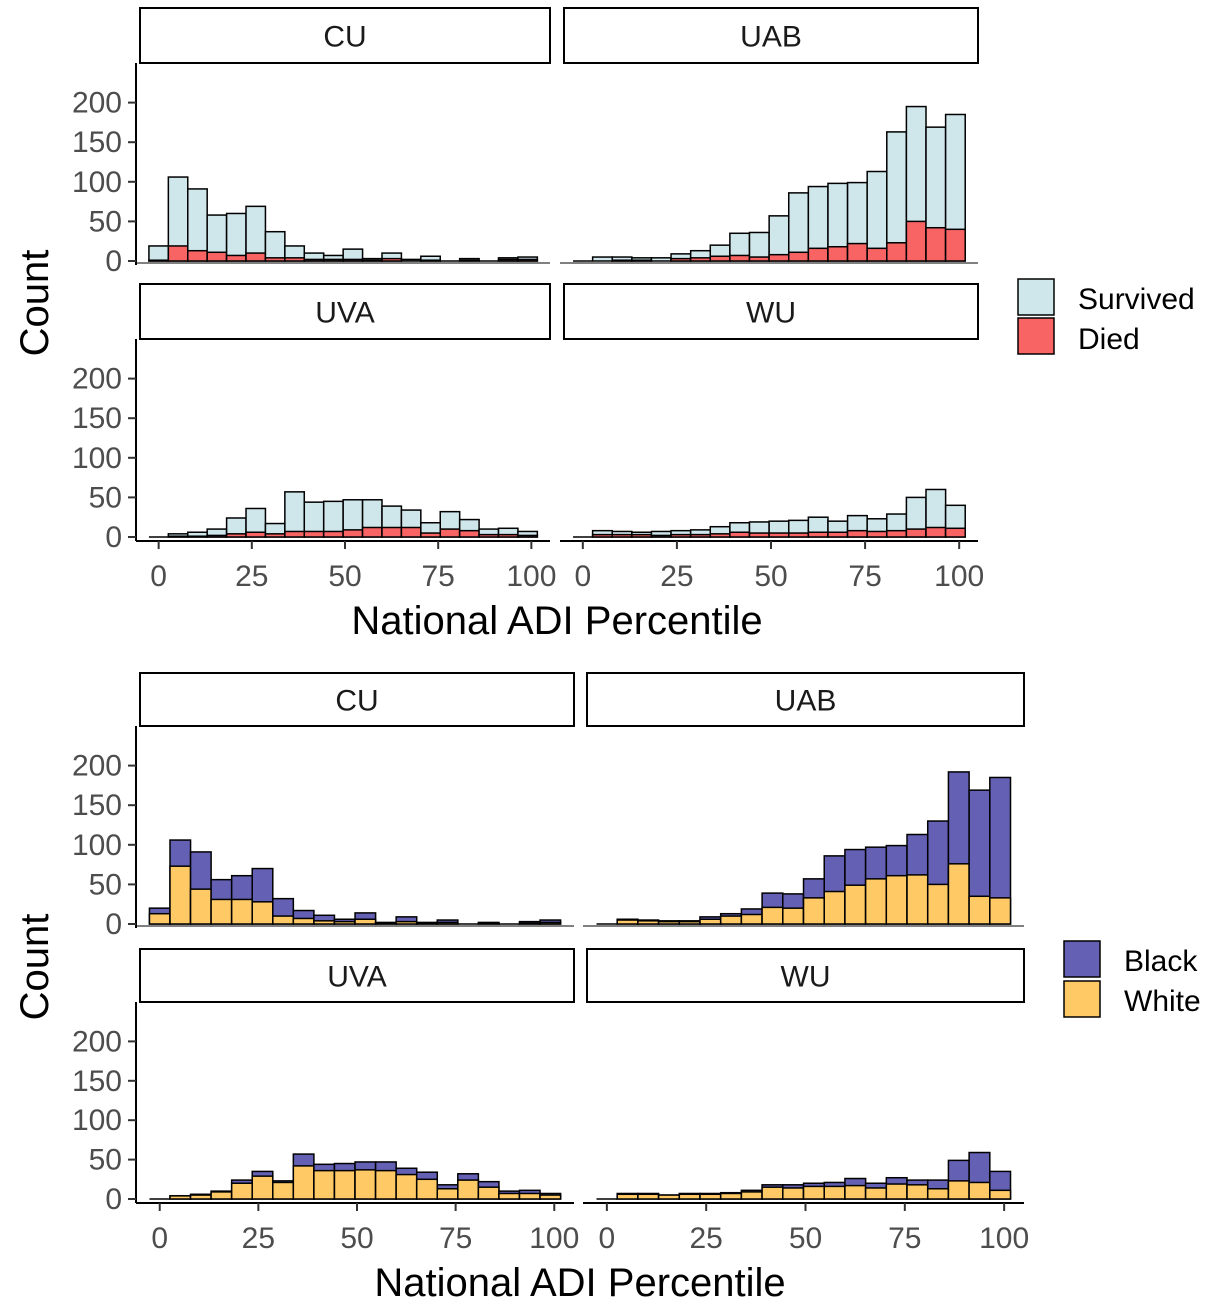 This screenshot has height=1304, width=1229. I want to click on x-tick-label: 75, so click(455, 1238).